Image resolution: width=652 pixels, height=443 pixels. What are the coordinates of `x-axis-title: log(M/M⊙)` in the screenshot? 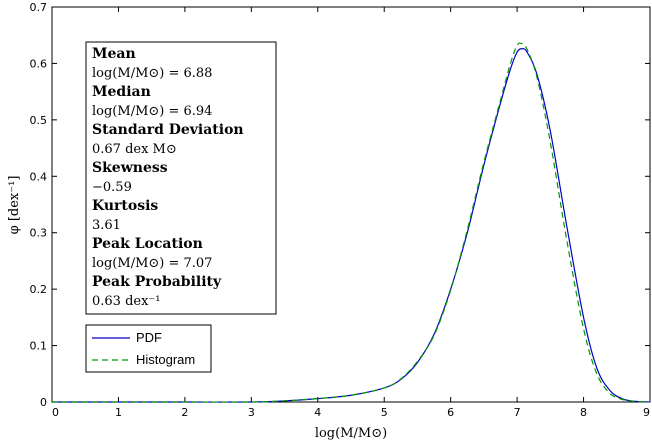 It's located at (351, 433).